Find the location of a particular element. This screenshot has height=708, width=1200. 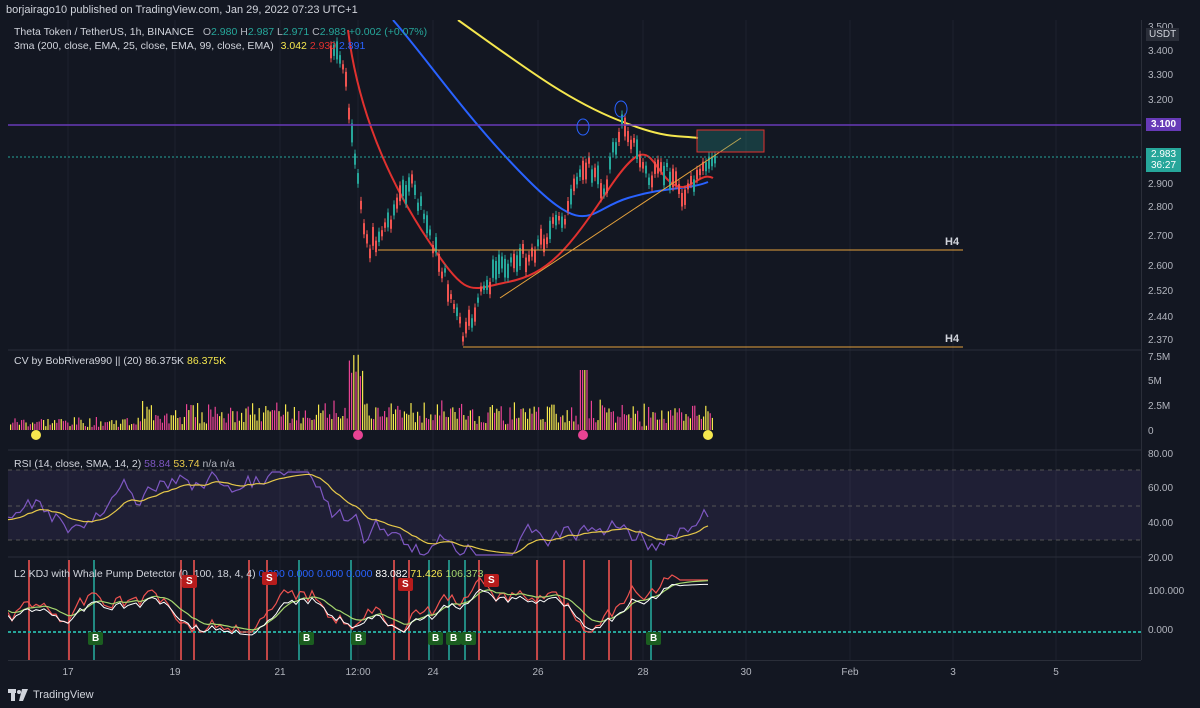

ohlc-h: 2.987 is located at coordinates (261, 32).